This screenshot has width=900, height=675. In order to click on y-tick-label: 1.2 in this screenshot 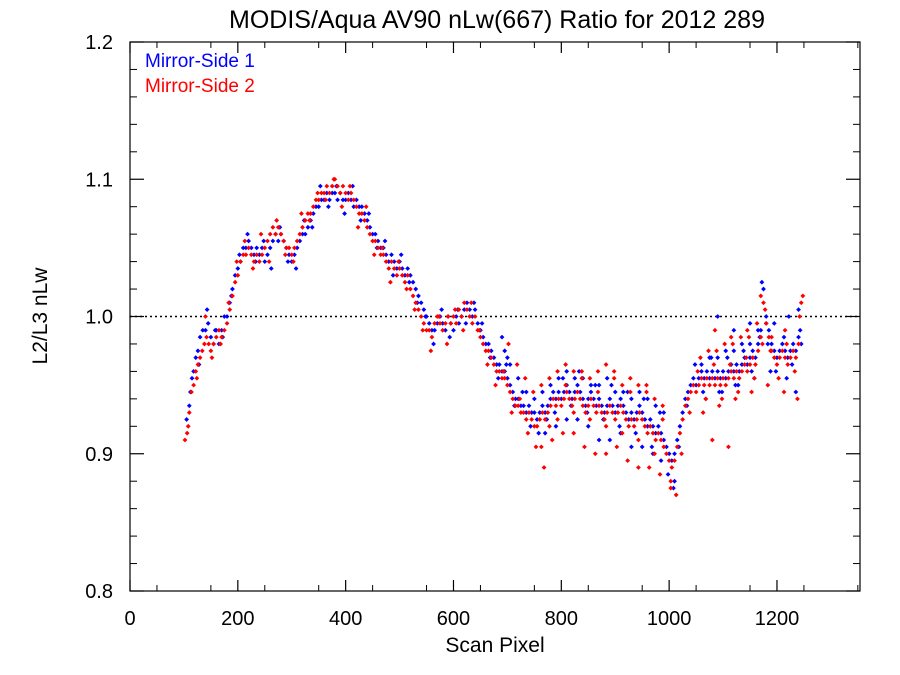, I will do `click(99, 43)`.